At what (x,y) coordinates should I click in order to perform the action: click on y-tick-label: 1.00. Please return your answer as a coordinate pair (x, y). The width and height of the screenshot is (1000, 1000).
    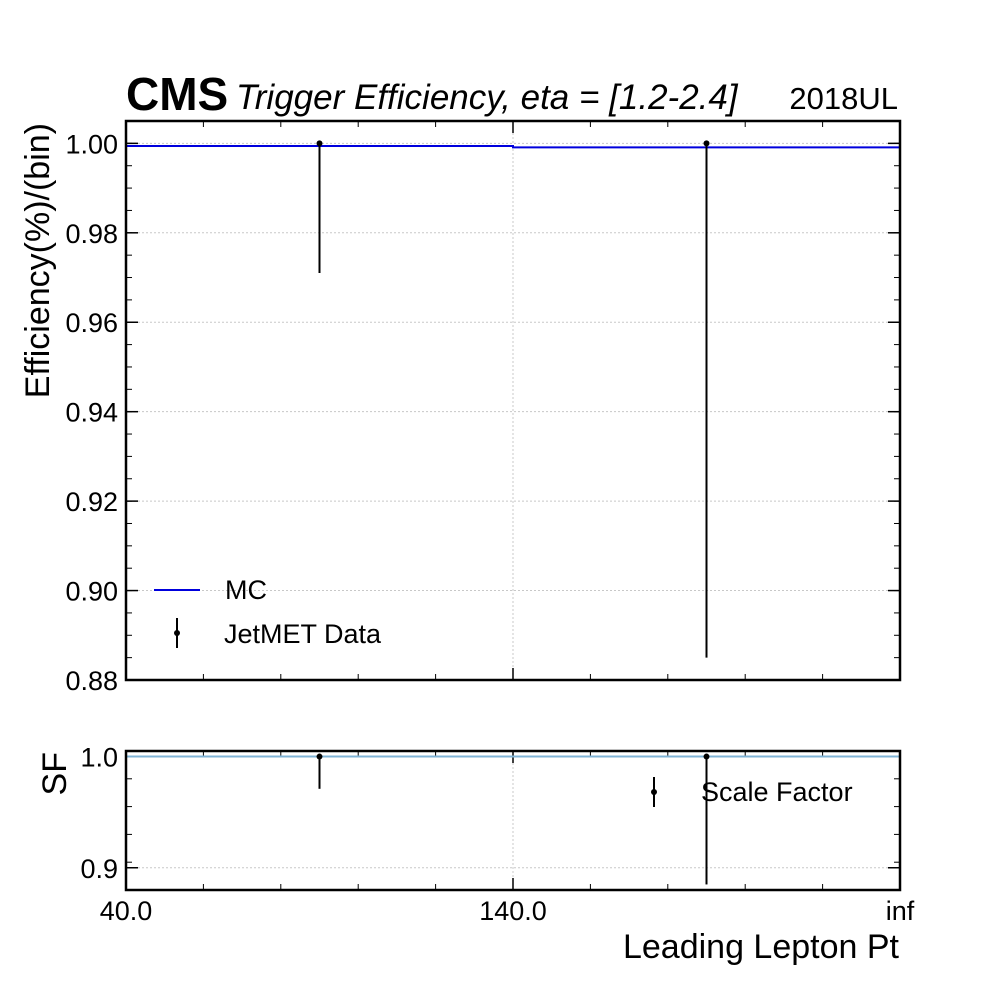
    Looking at the image, I should click on (91, 144).